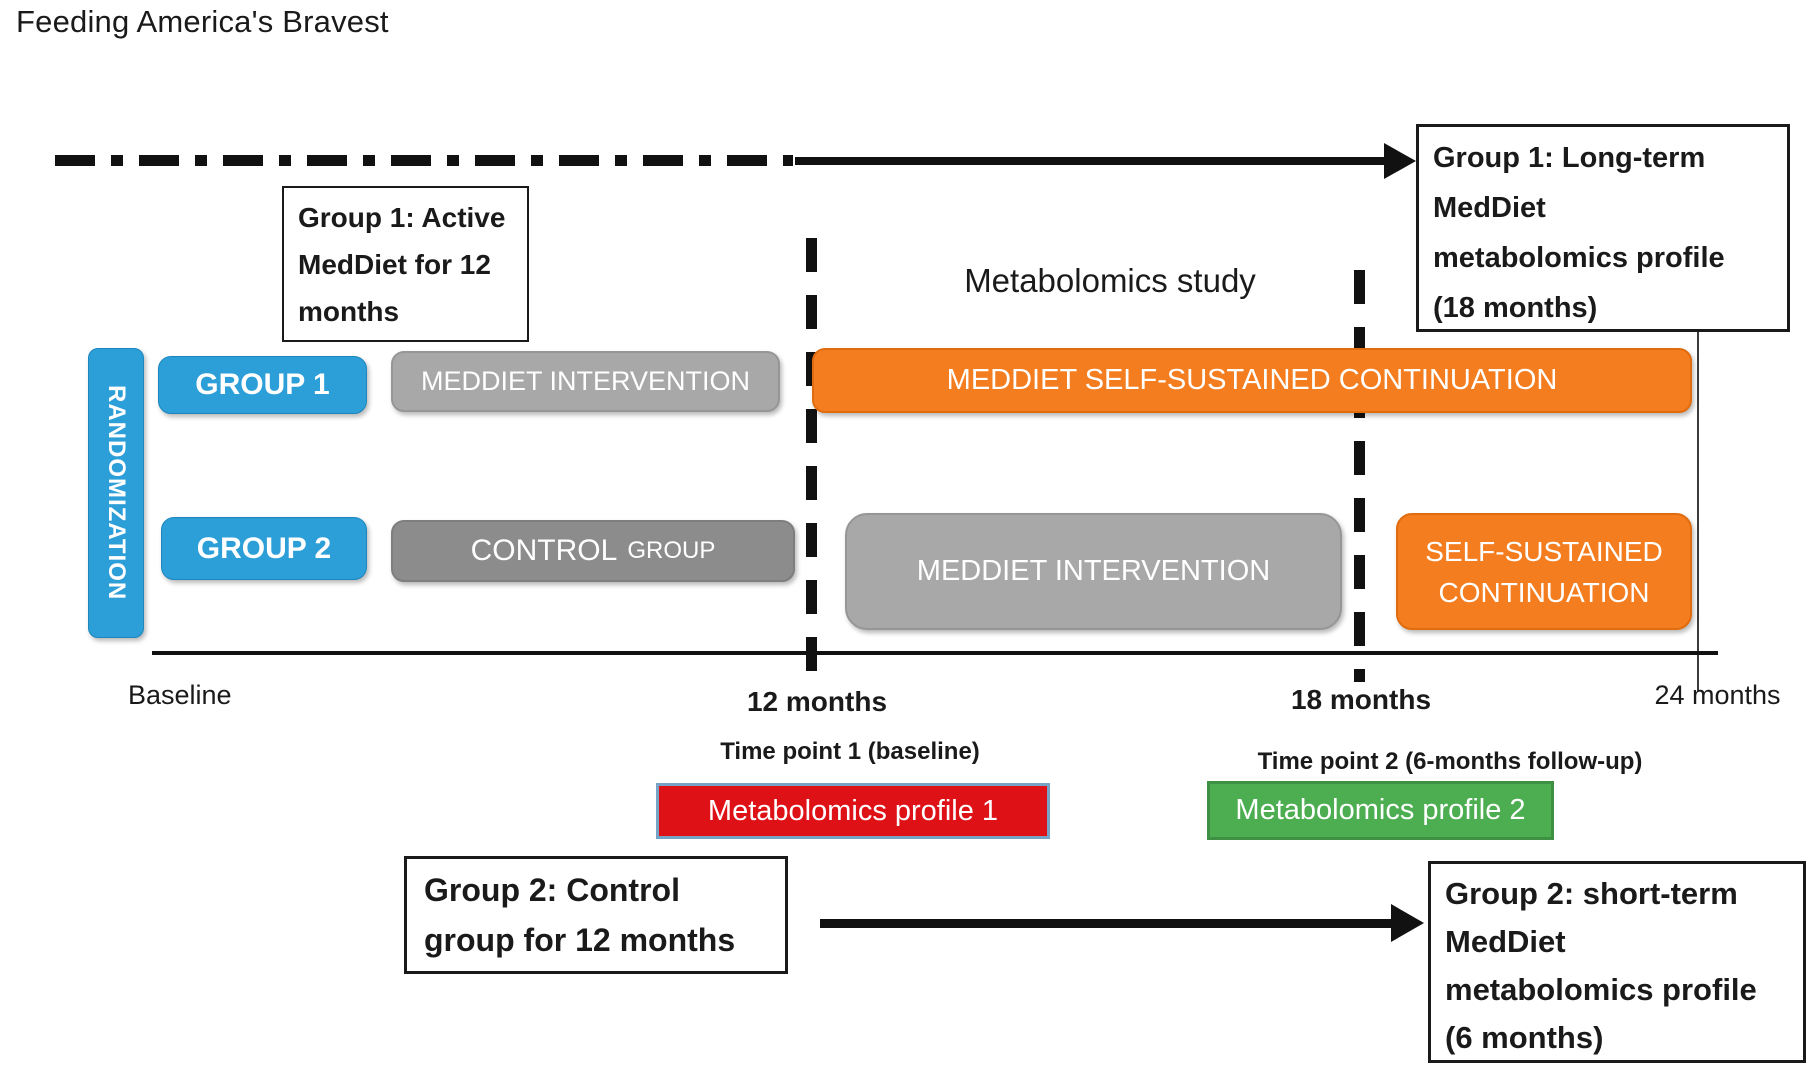 The width and height of the screenshot is (1816, 1079). Describe the element at coordinates (1252, 380) in the screenshot. I see `group1-self-sustained-box: MEDDIET SELF-SUSTAINED CONTINUATION` at that location.